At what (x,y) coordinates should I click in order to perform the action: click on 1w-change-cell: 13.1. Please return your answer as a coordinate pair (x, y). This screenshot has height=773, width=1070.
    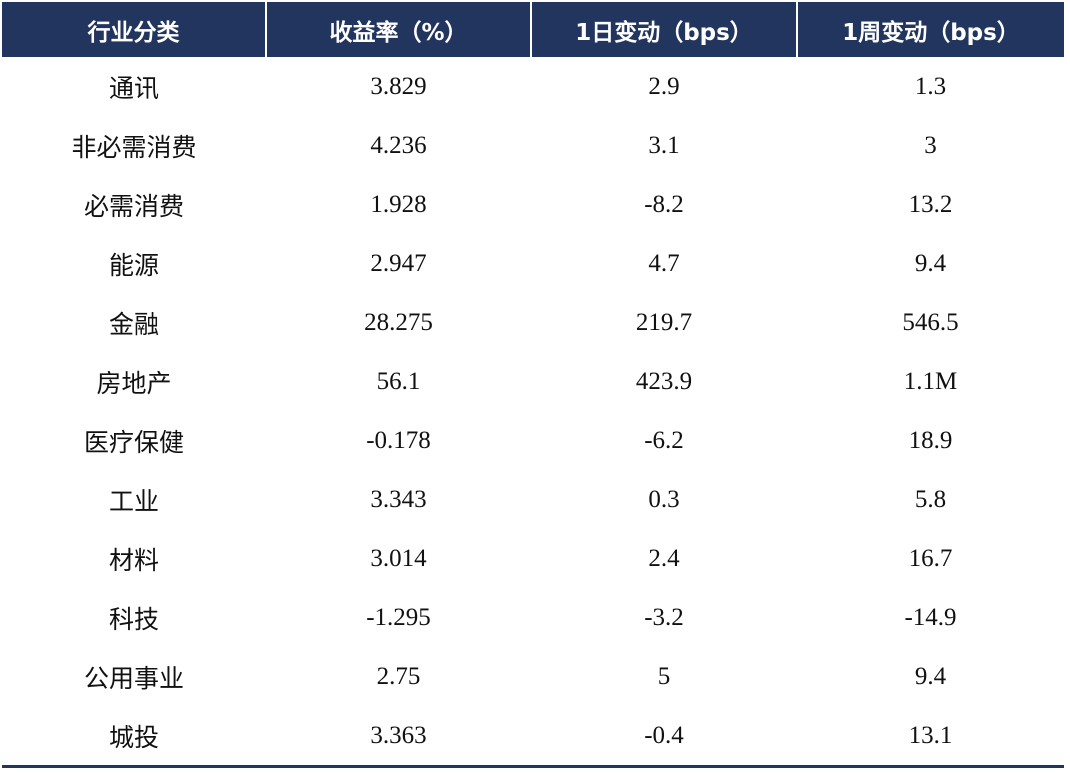
    Looking at the image, I should click on (930, 737).